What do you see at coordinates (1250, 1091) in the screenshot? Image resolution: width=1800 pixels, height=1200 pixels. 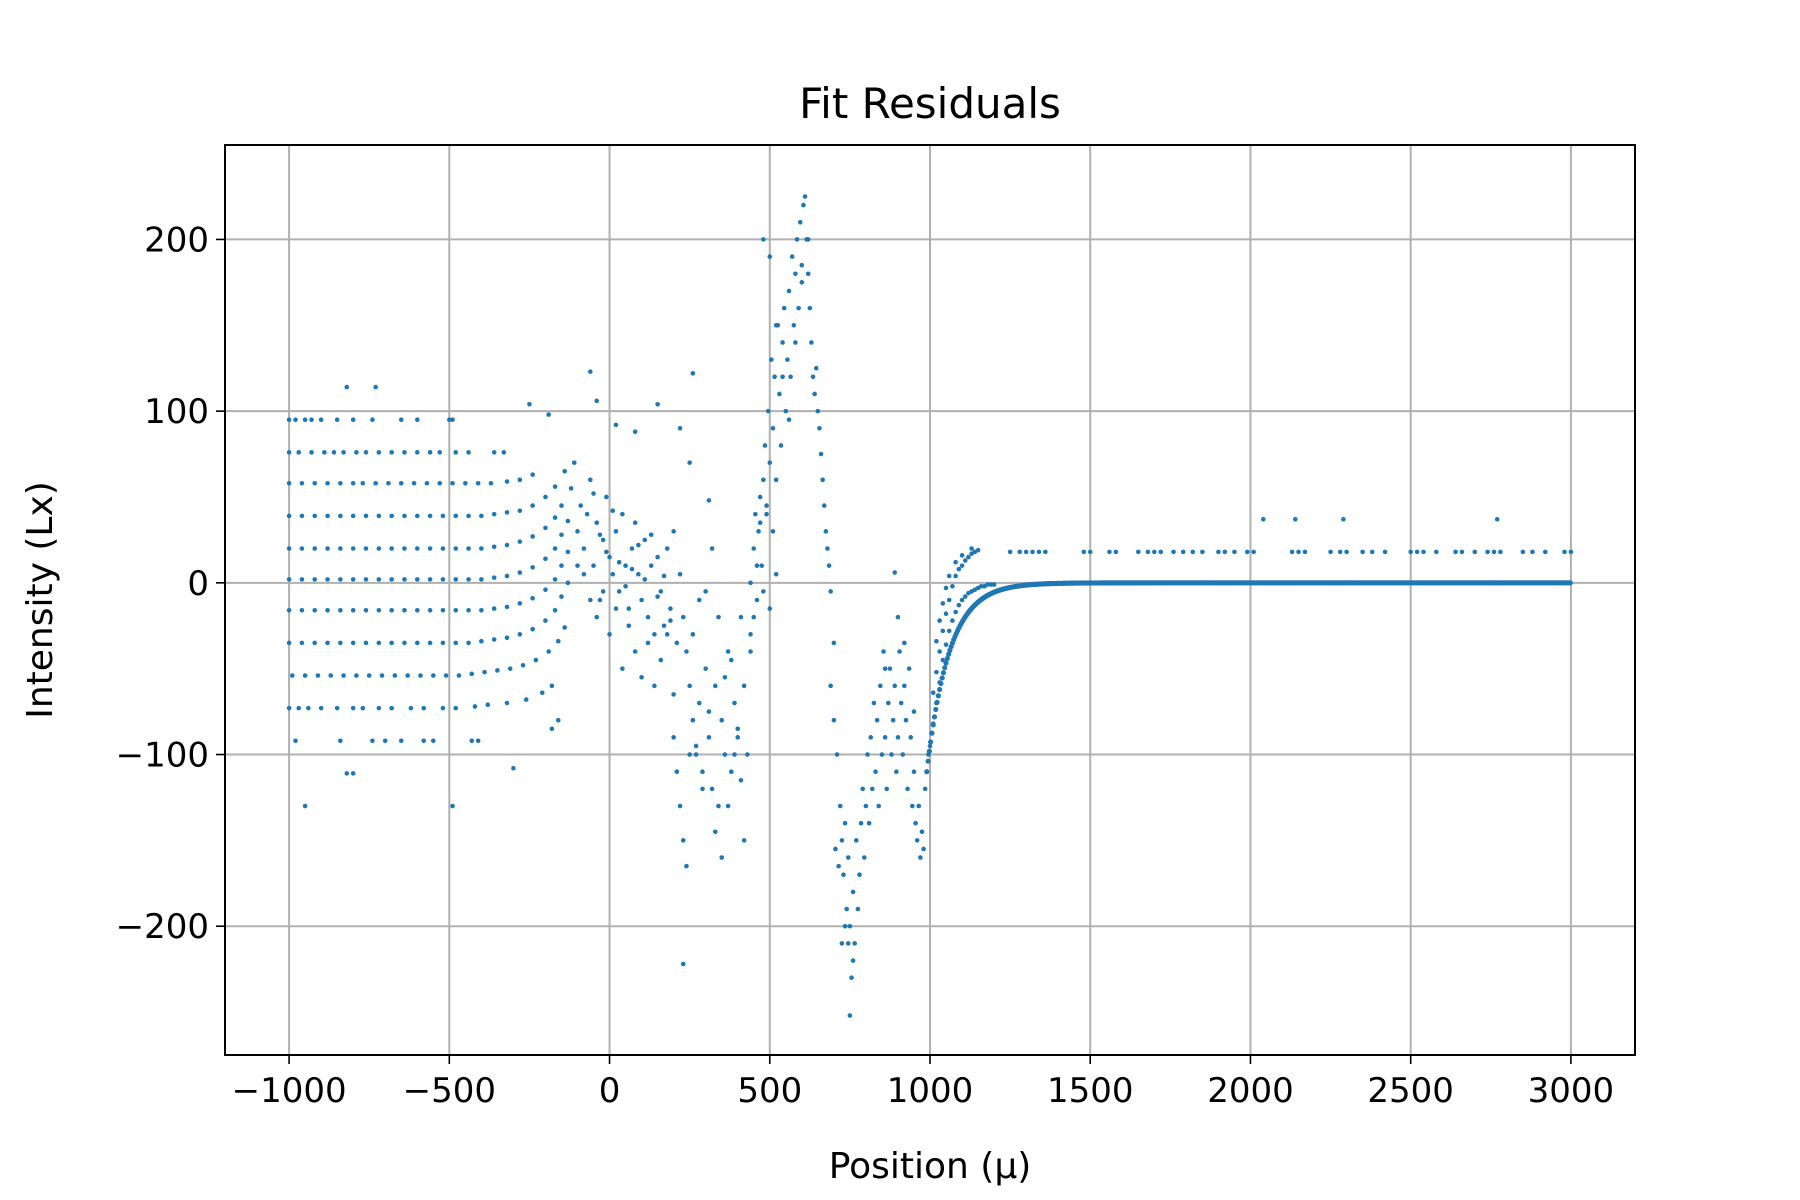 I see `x-tick-label: 2000` at bounding box center [1250, 1091].